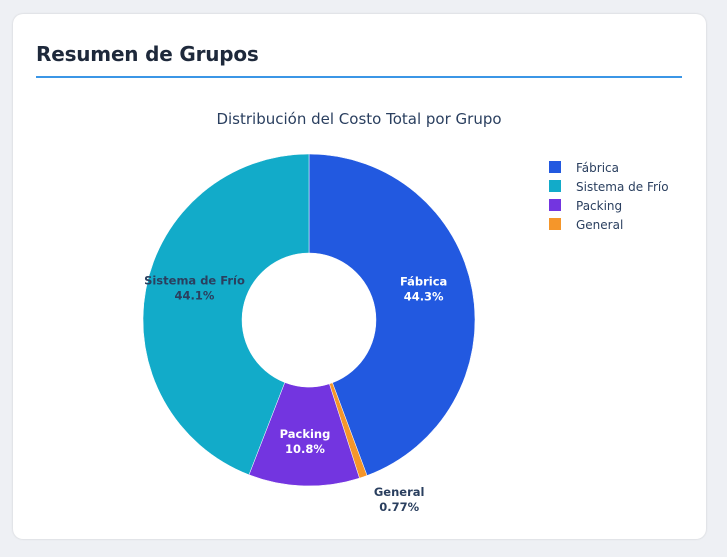 This screenshot has height=557, width=727. I want to click on slice-percent-sistema-de-frio: 44.1%, so click(195, 296).